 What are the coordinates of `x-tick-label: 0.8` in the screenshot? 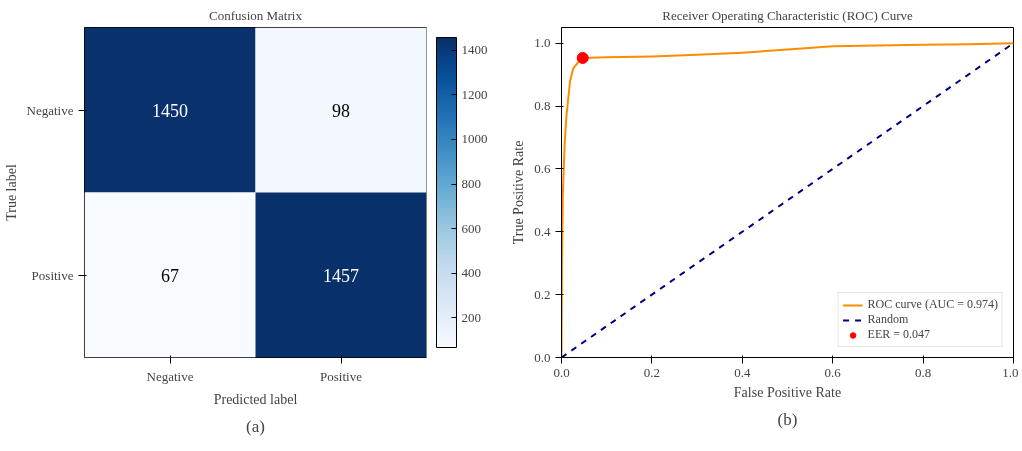 It's located at (923, 372).